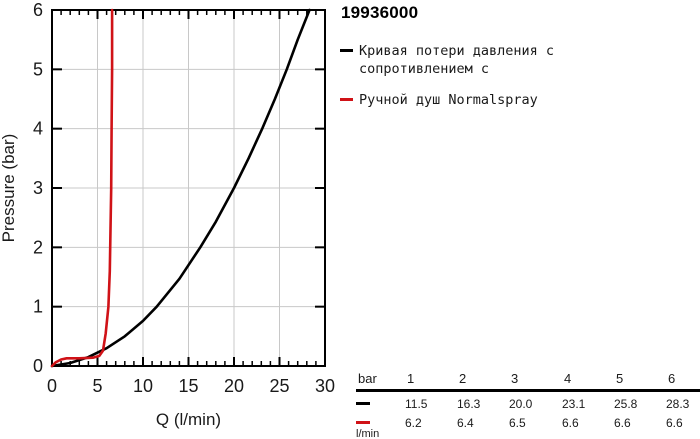 This screenshot has height=439, width=700. I want to click on table-header-pressure: 2, so click(463, 378).